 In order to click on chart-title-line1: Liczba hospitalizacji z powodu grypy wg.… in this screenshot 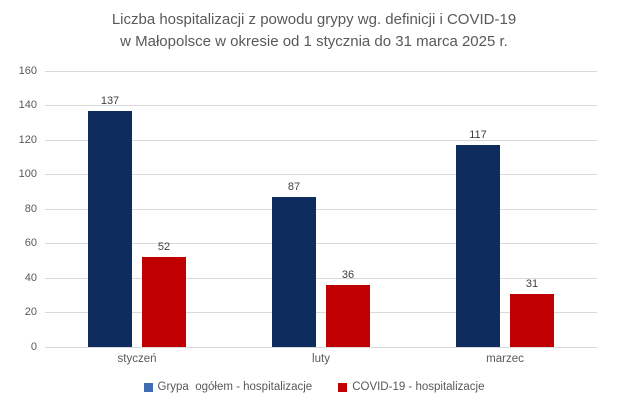, I will do `click(314, 19)`.